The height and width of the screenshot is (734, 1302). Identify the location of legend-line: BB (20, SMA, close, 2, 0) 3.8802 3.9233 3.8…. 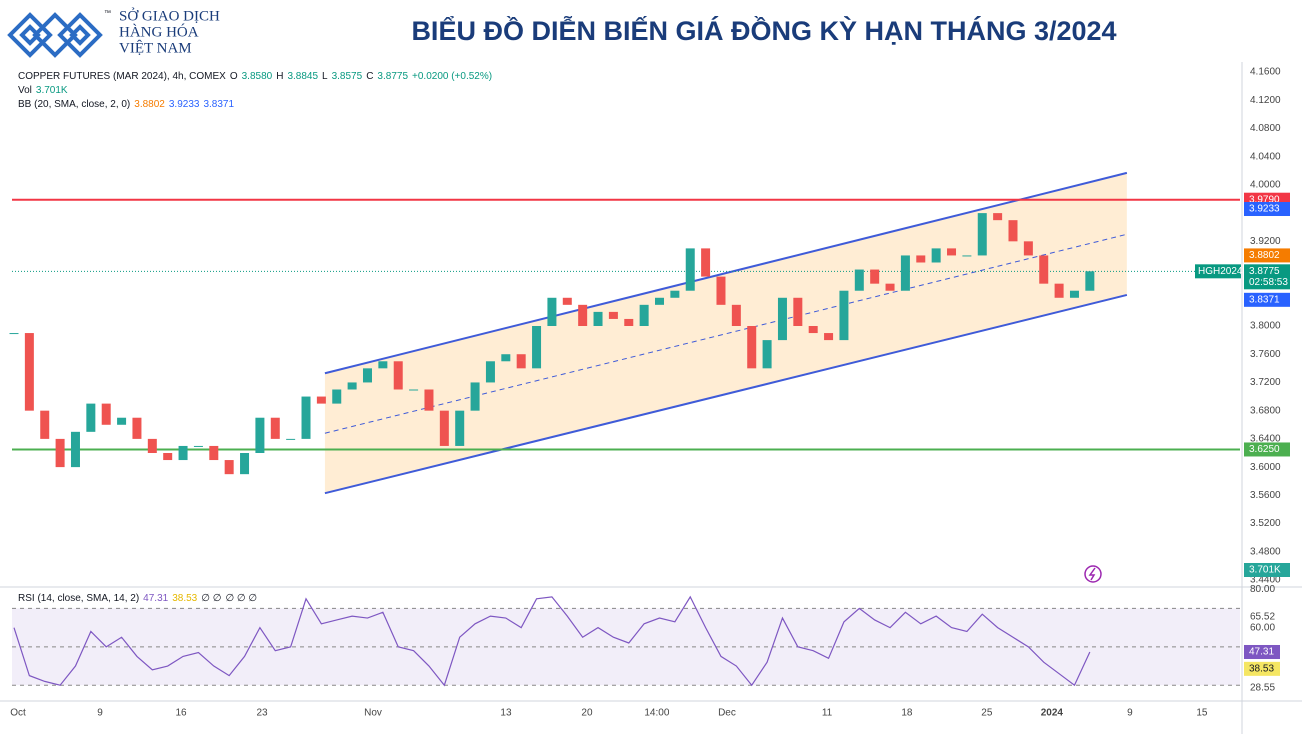
(126, 104).